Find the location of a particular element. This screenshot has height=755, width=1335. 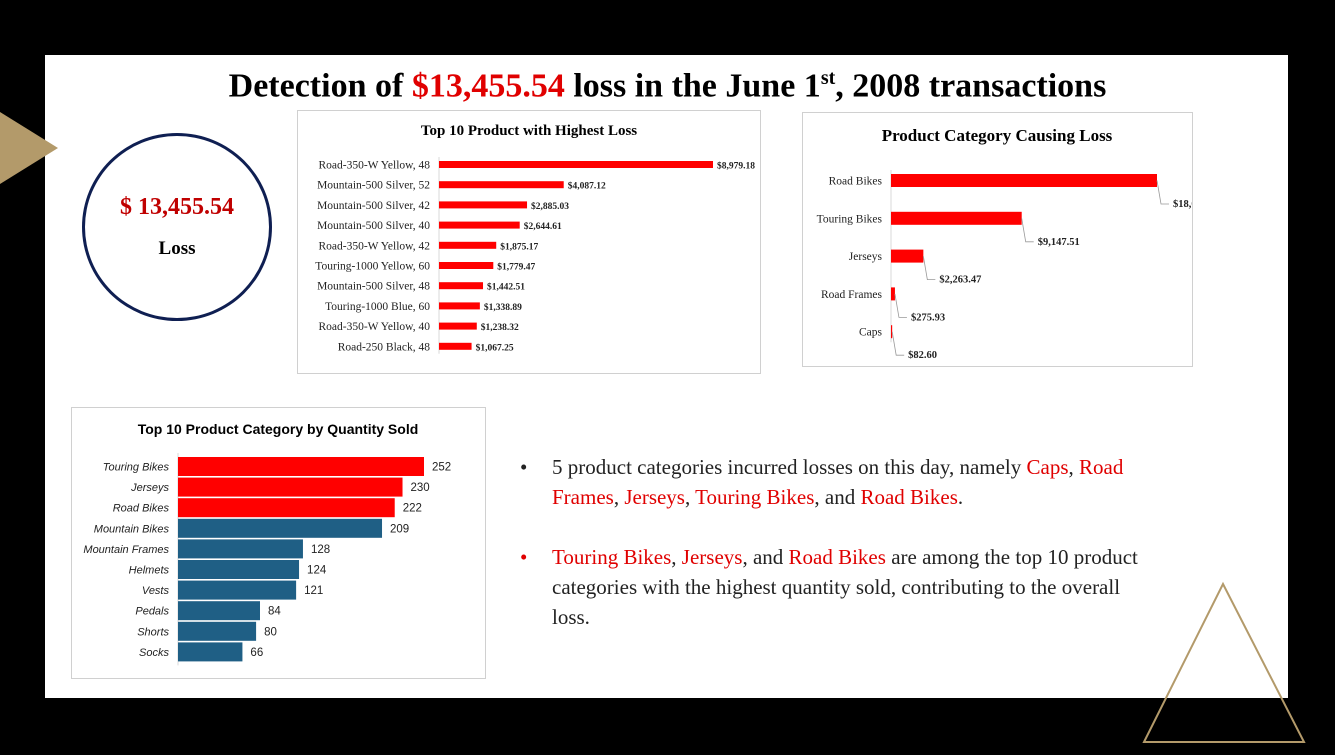

data-label: $4,087.12 is located at coordinates (587, 186).